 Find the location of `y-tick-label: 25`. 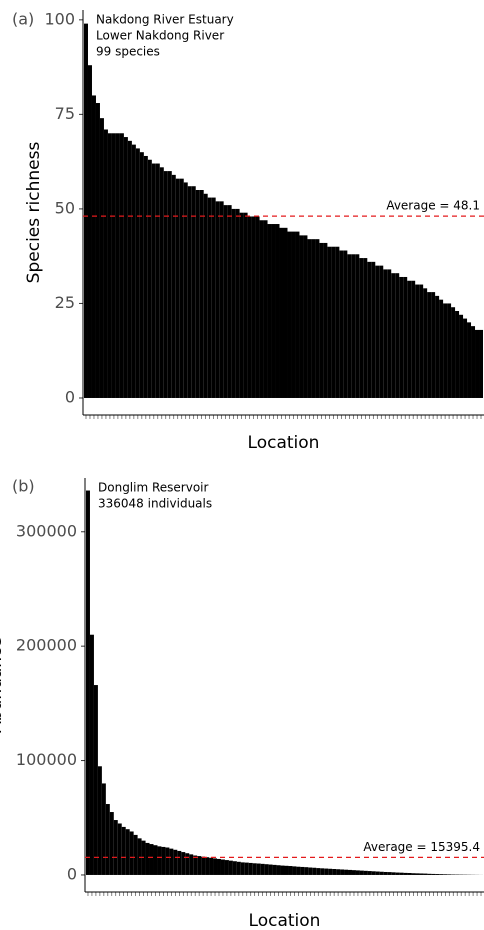

y-tick-label: 25 is located at coordinates (65, 302).